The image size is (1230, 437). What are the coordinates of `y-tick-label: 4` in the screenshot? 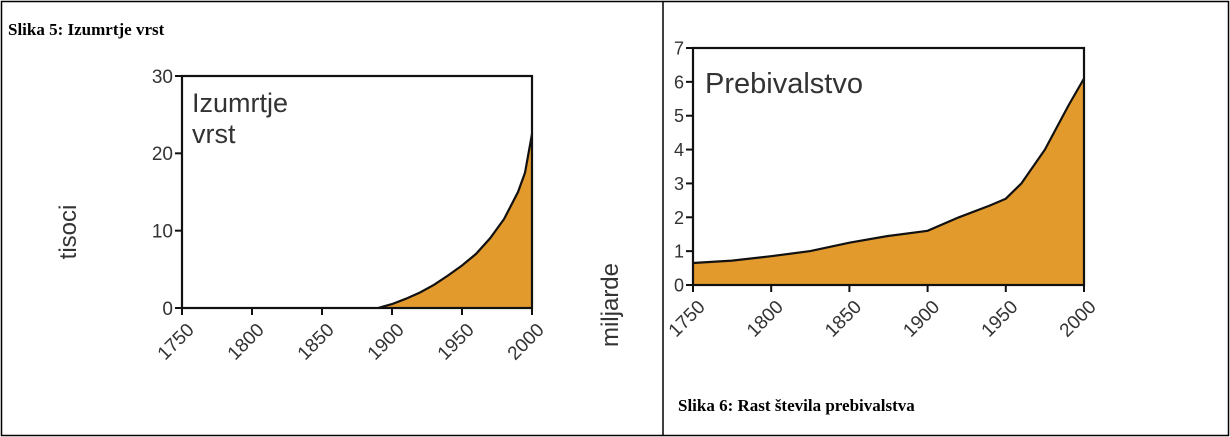 It's located at (679, 150).